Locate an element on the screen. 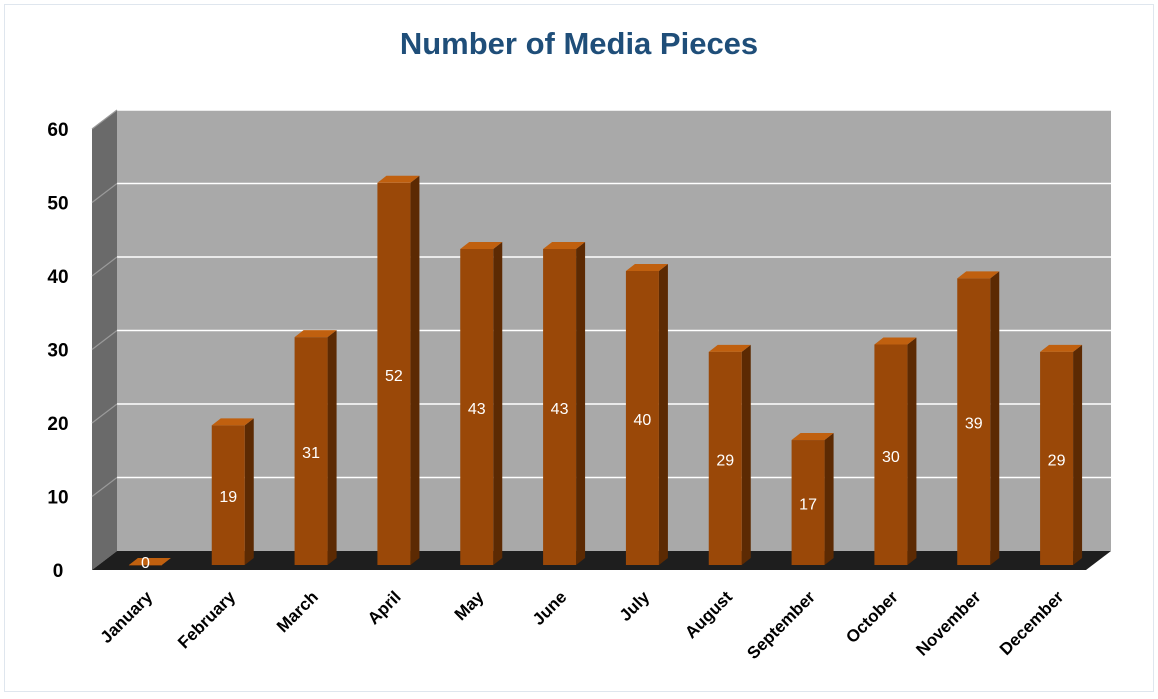 The image size is (1158, 699). data-label: 0 is located at coordinates (145, 563).